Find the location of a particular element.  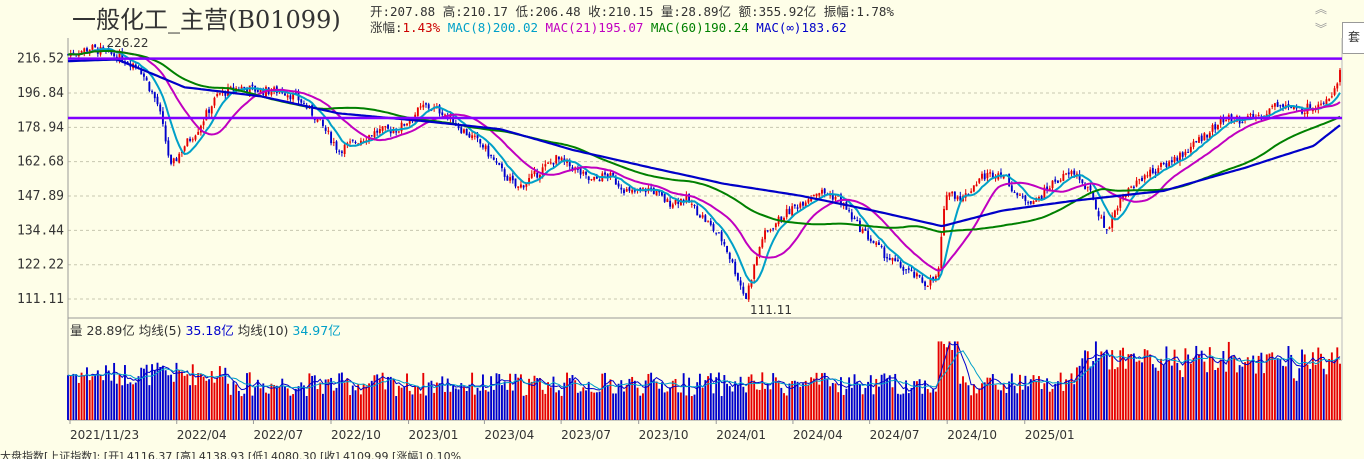

scroll-up-icon: ︽ is located at coordinates (1320, 9).